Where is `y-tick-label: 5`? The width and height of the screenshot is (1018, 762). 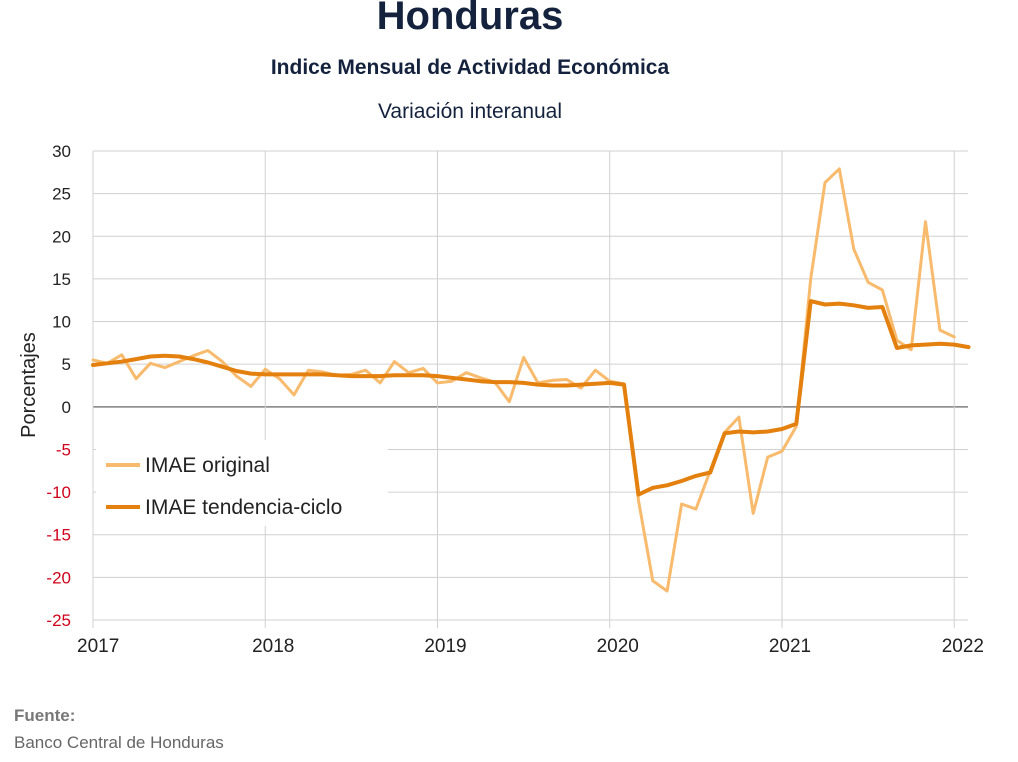 y-tick-label: 5 is located at coordinates (66, 364).